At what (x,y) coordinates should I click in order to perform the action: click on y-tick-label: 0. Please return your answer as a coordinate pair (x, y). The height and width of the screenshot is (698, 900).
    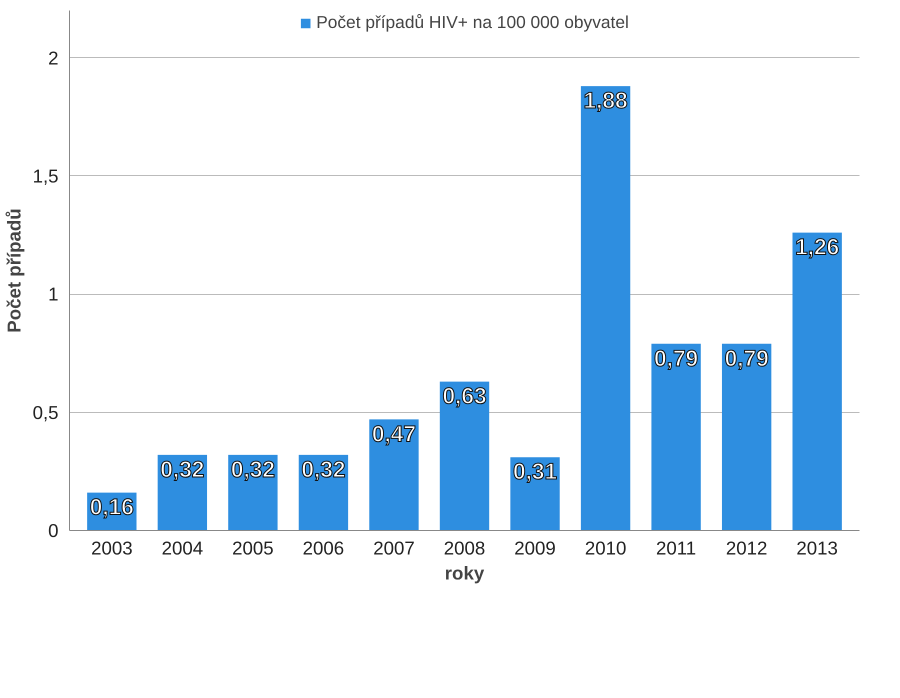
    Looking at the image, I should click on (53, 530).